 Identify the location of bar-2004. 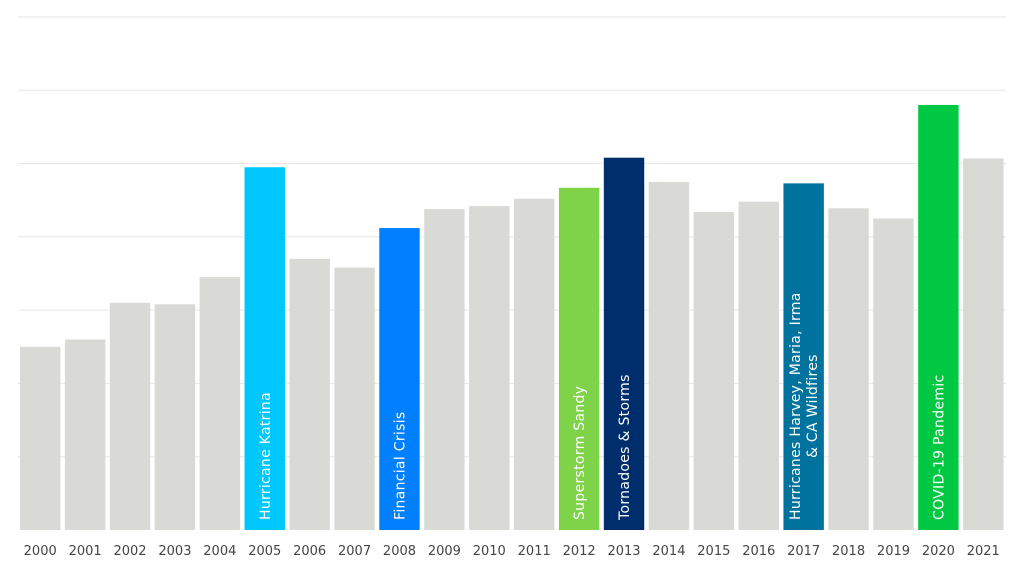
(220, 403).